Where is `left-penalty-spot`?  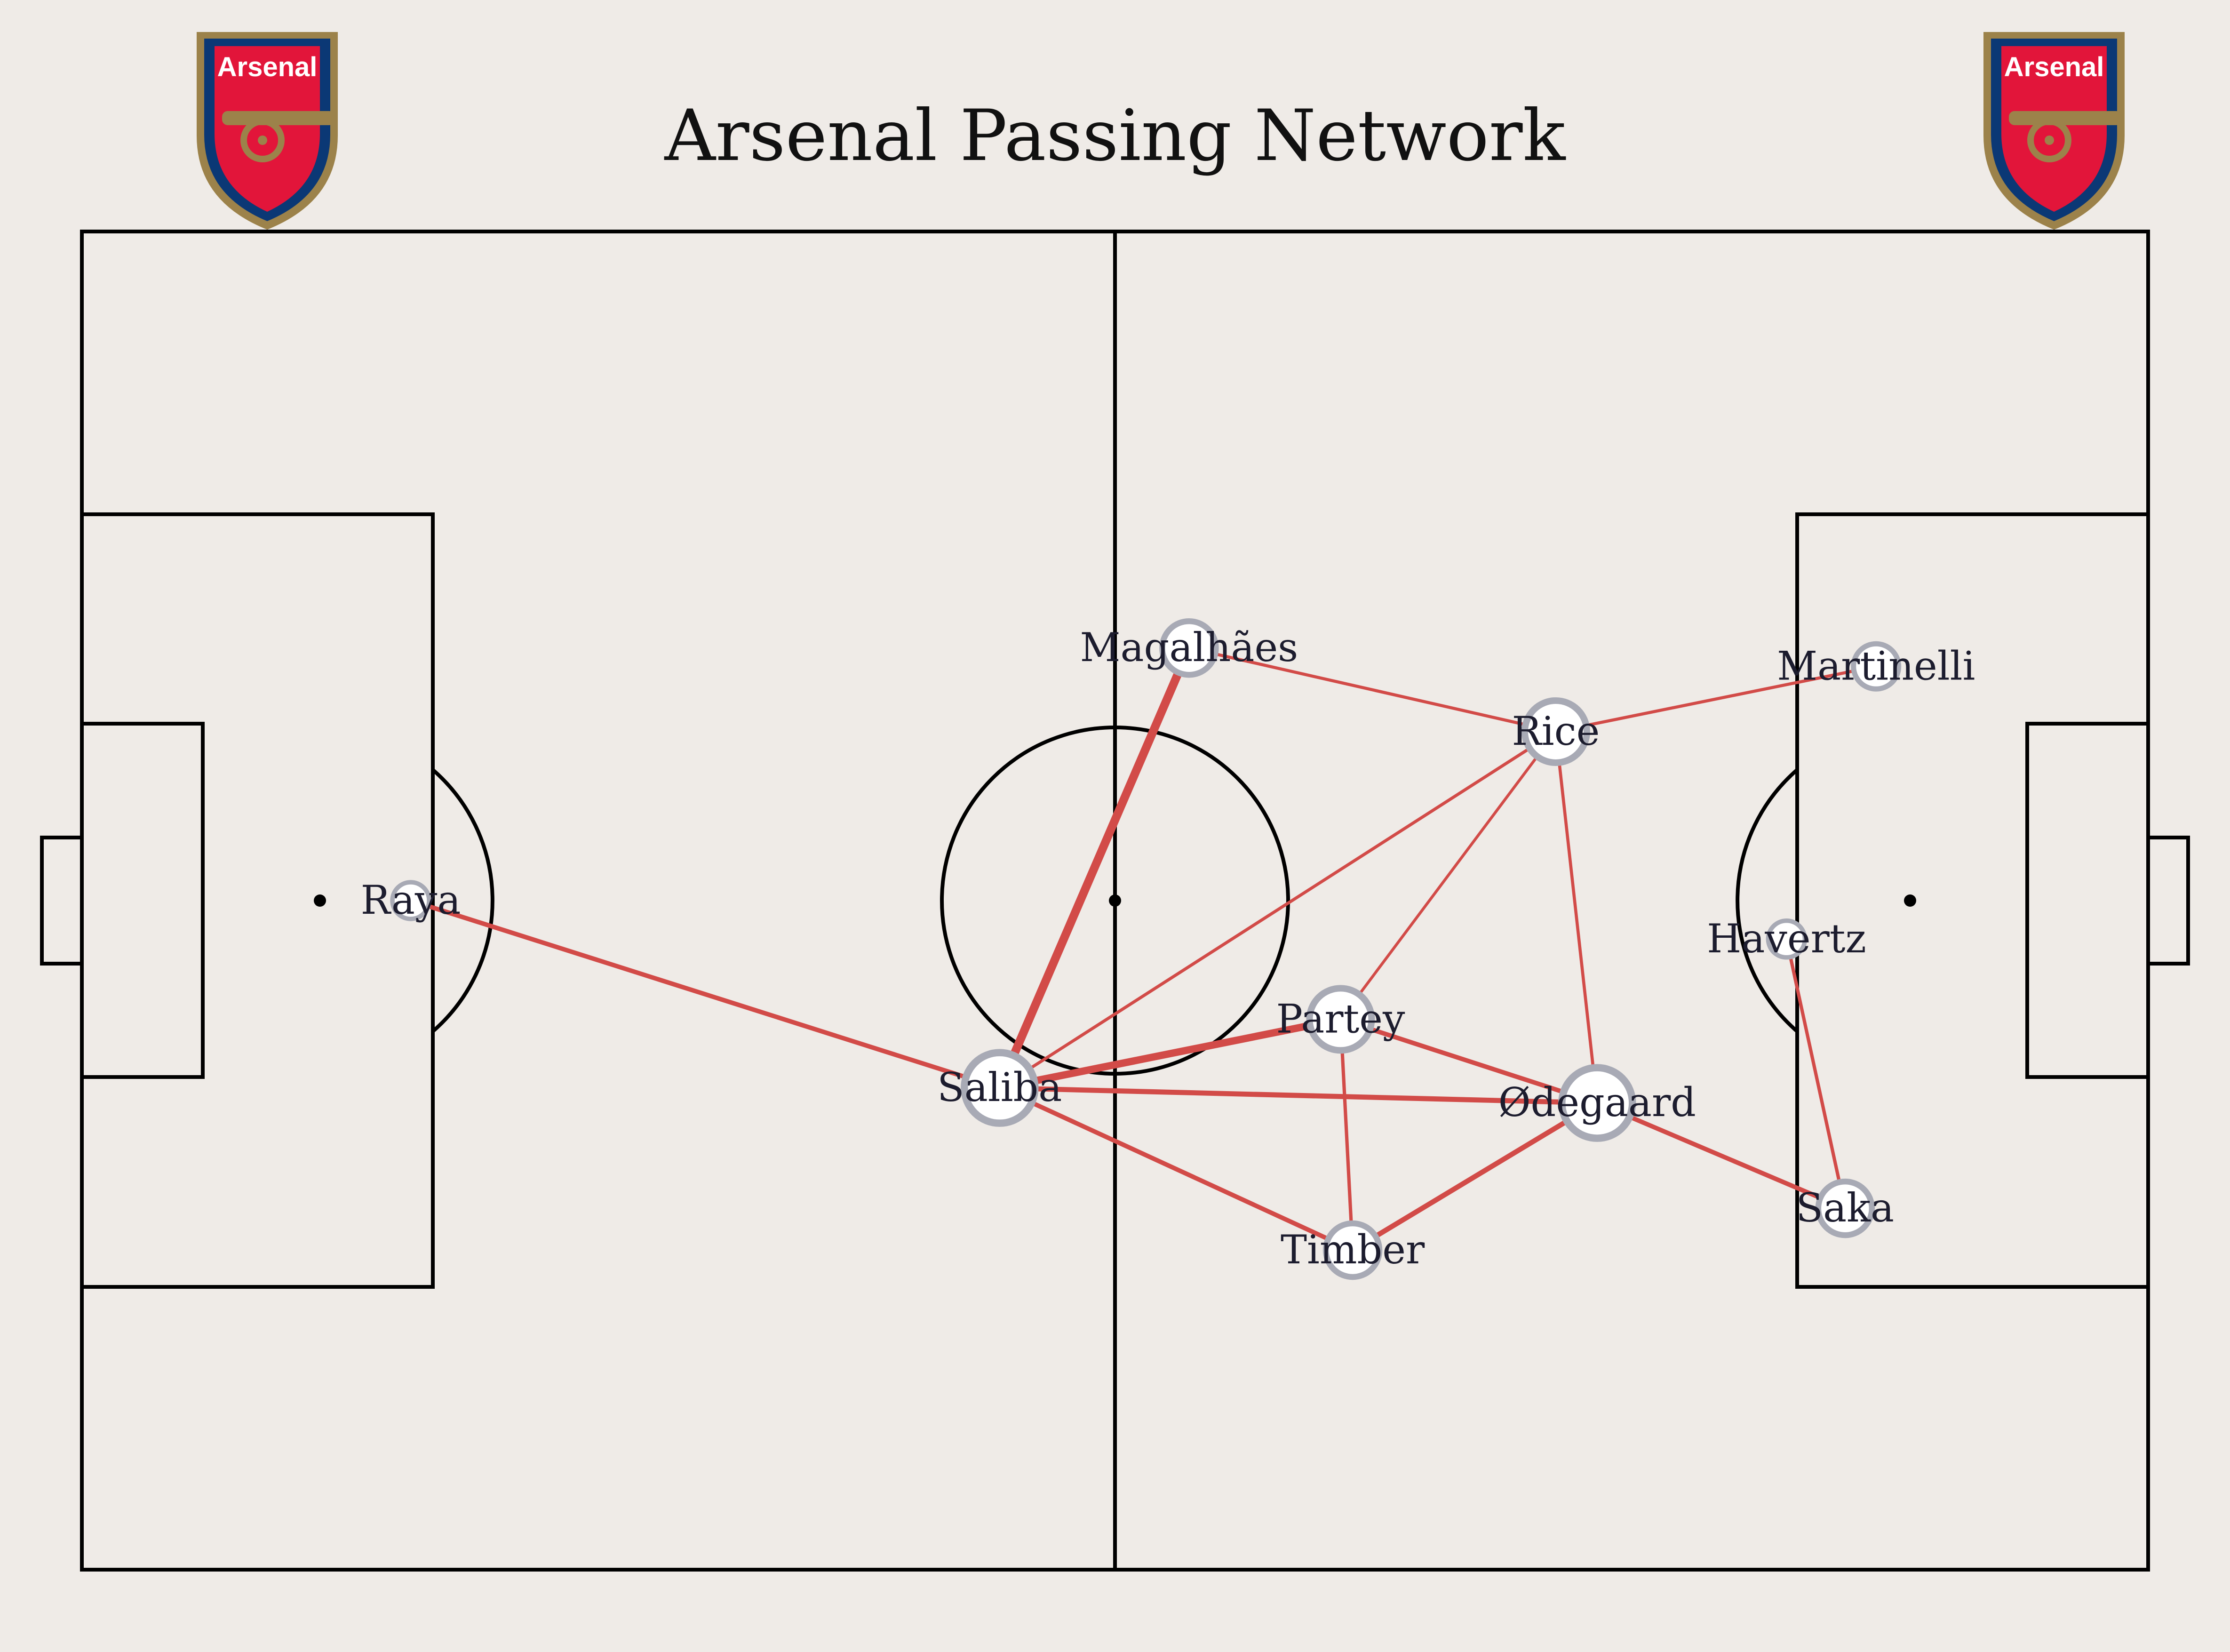
left-penalty-spot is located at coordinates (320, 900).